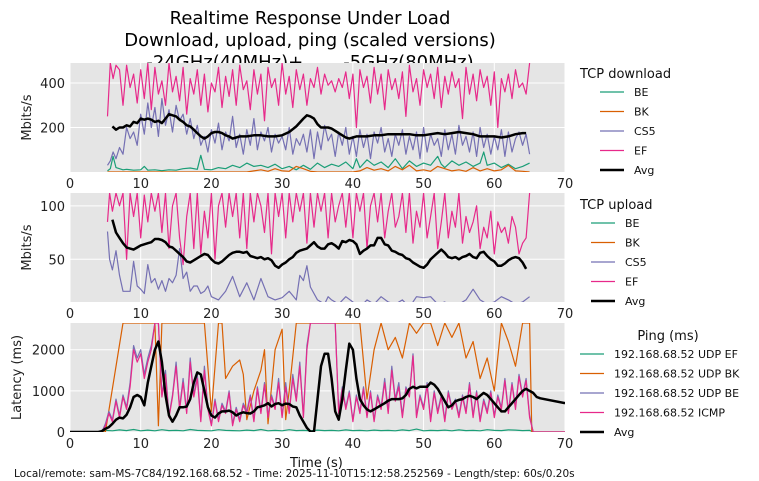  Describe the element at coordinates (625, 74) in the screenshot. I see `download-legend-title: TCP download` at that location.